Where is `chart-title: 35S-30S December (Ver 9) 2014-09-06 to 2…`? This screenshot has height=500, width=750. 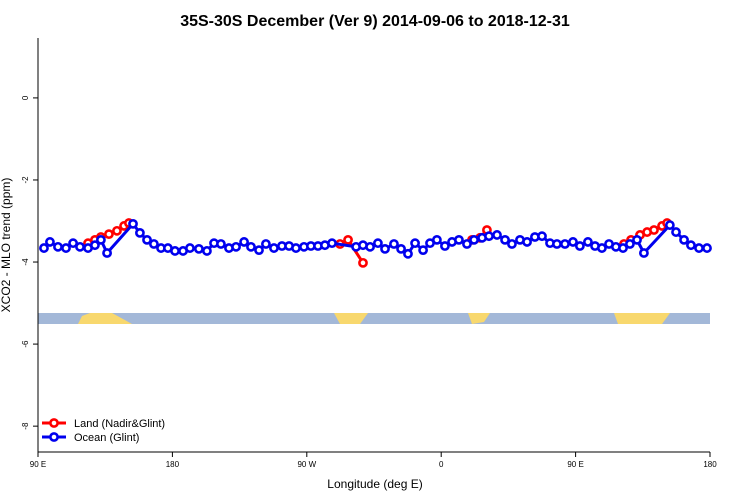
chart-title: 35S-30S December (Ver 9) 2014-09-06 to 2… is located at coordinates (375, 21).